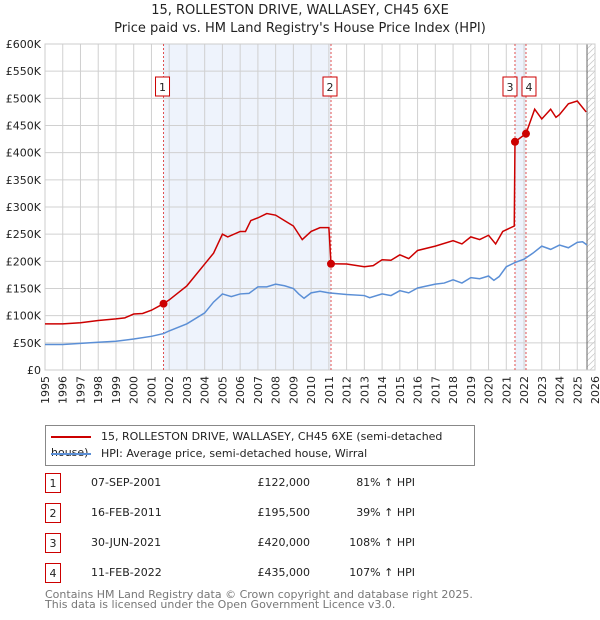  Describe the element at coordinates (577, 390) in the screenshot. I see `x-tick-label: 2025` at that location.